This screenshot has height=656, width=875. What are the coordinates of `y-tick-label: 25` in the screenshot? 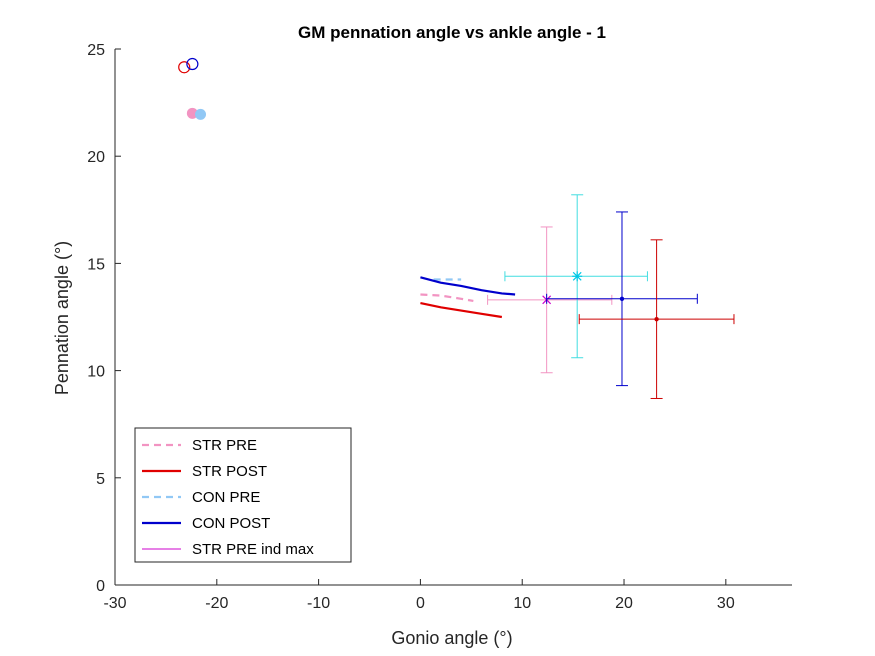 It's located at (96, 50).